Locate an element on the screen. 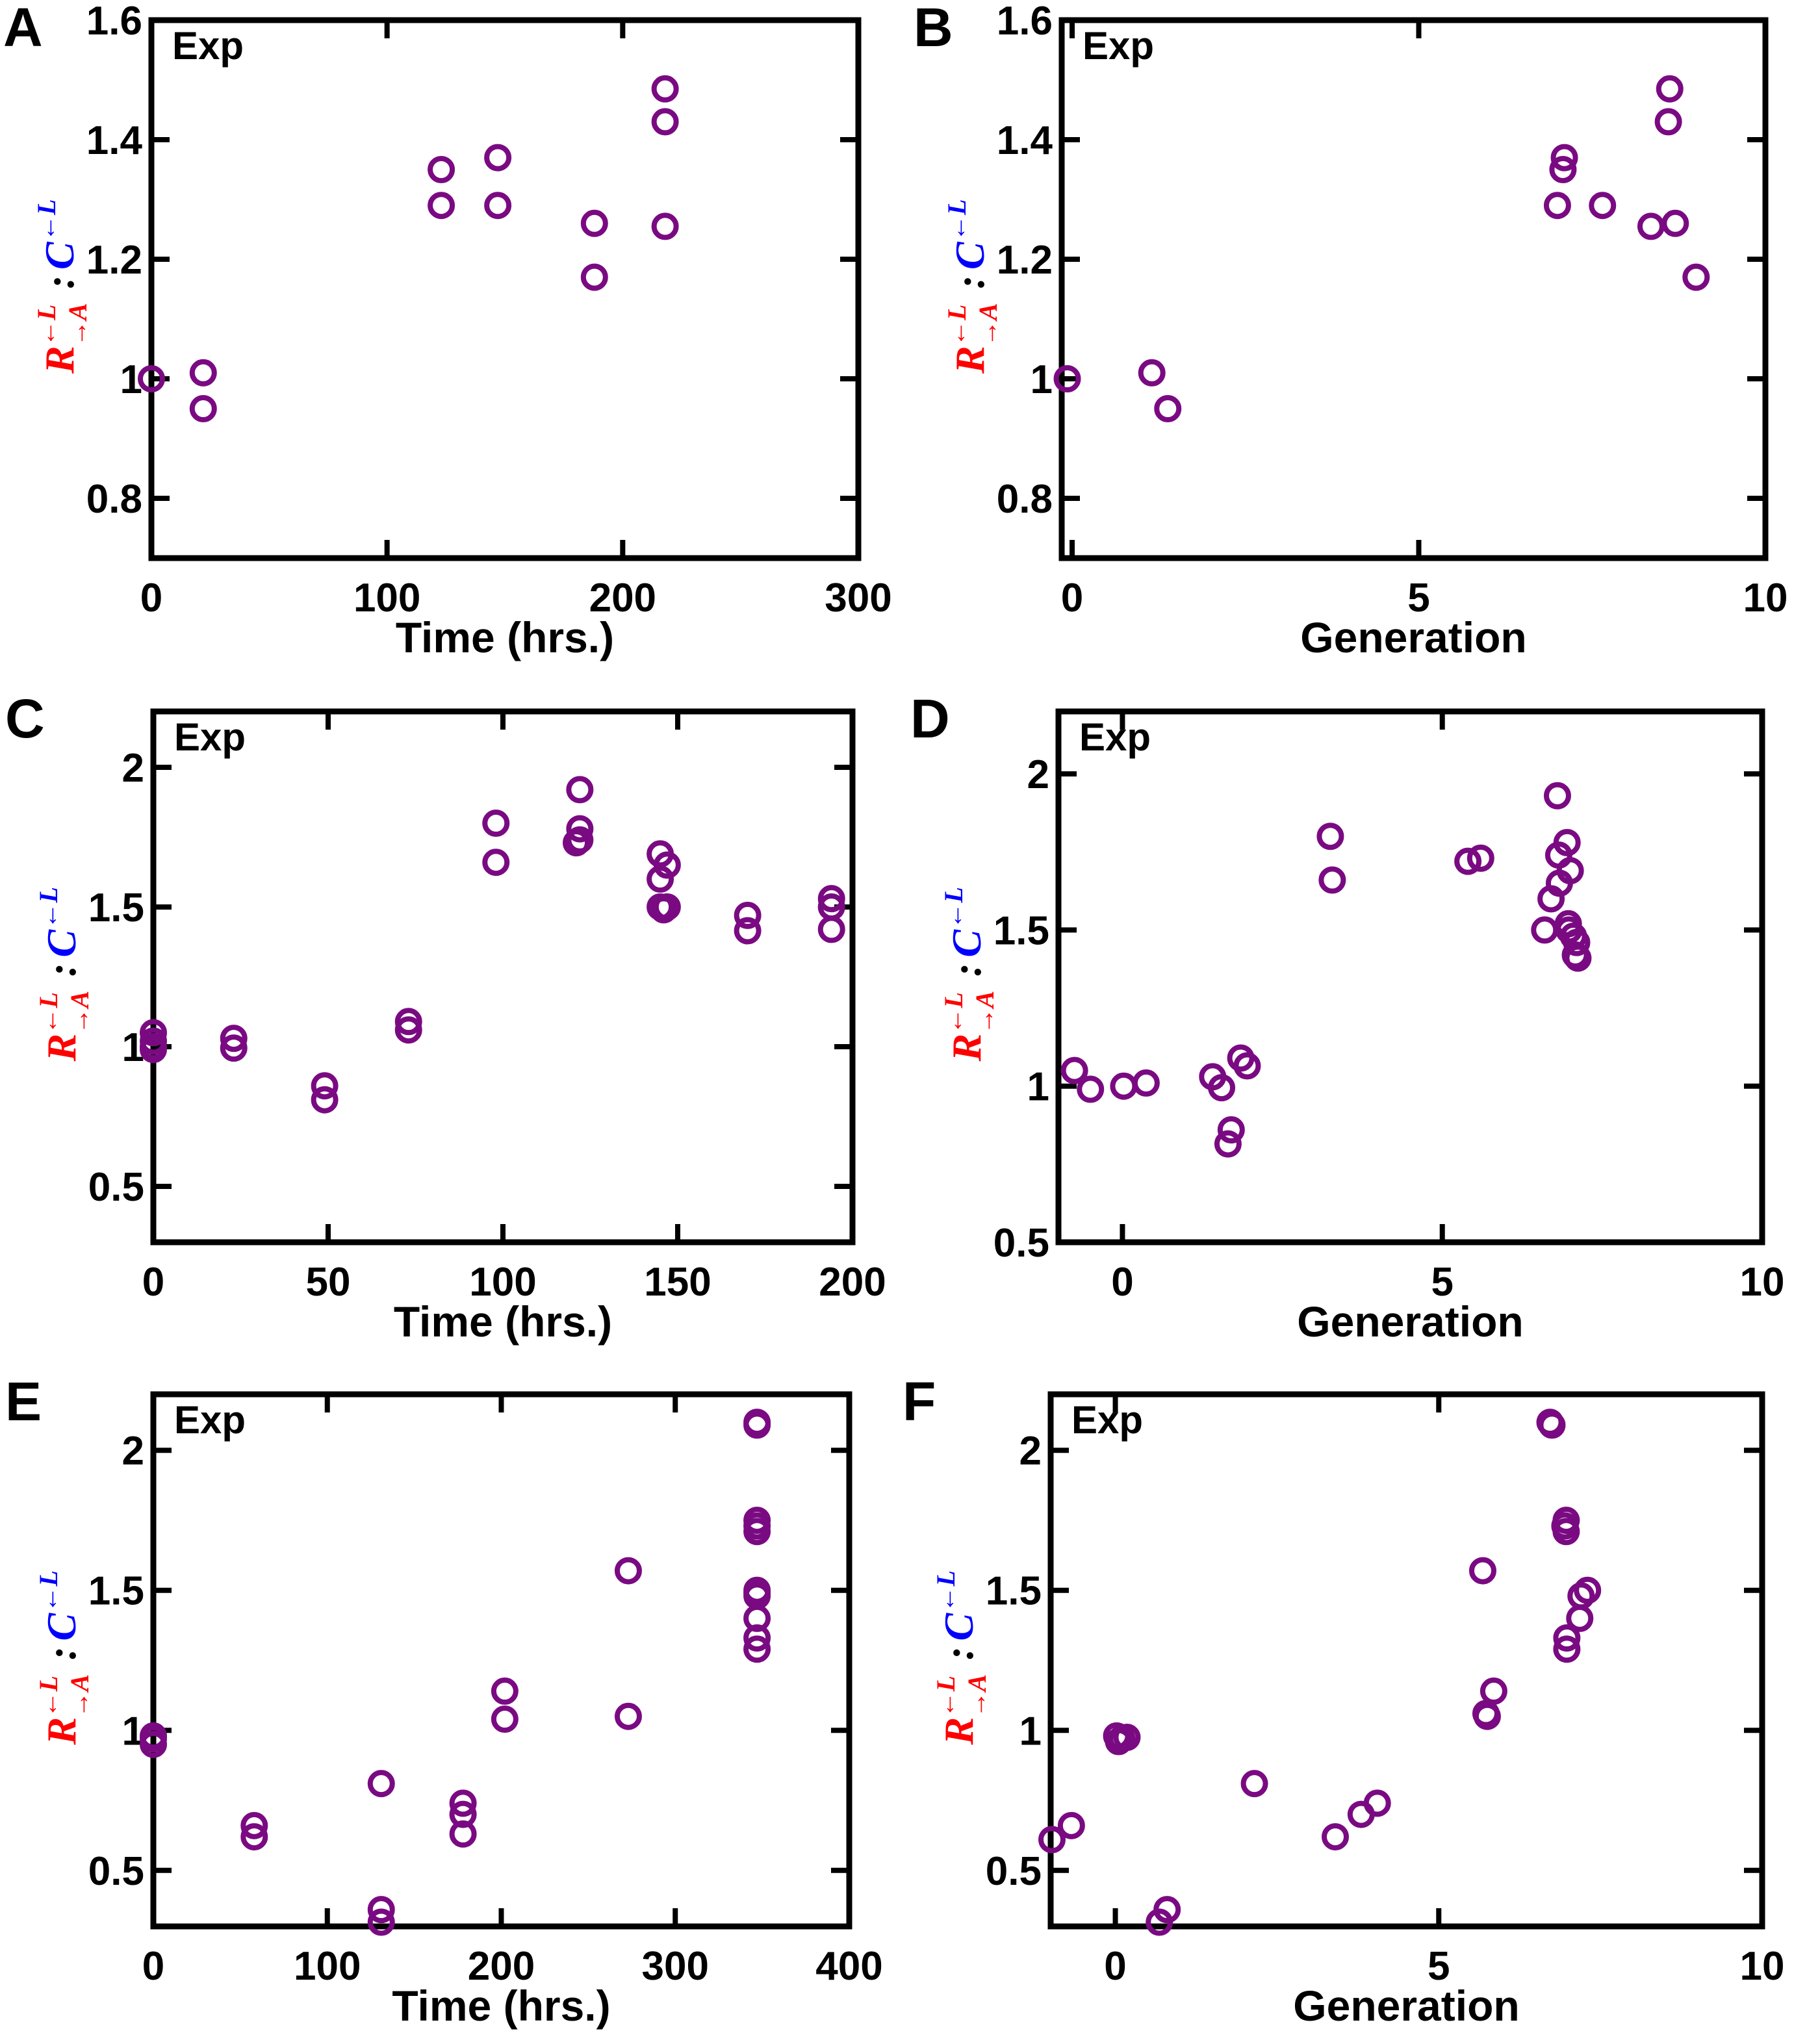 The width and height of the screenshot is (1794, 2044). x-tick-label: 5 is located at coordinates (1442, 1283).